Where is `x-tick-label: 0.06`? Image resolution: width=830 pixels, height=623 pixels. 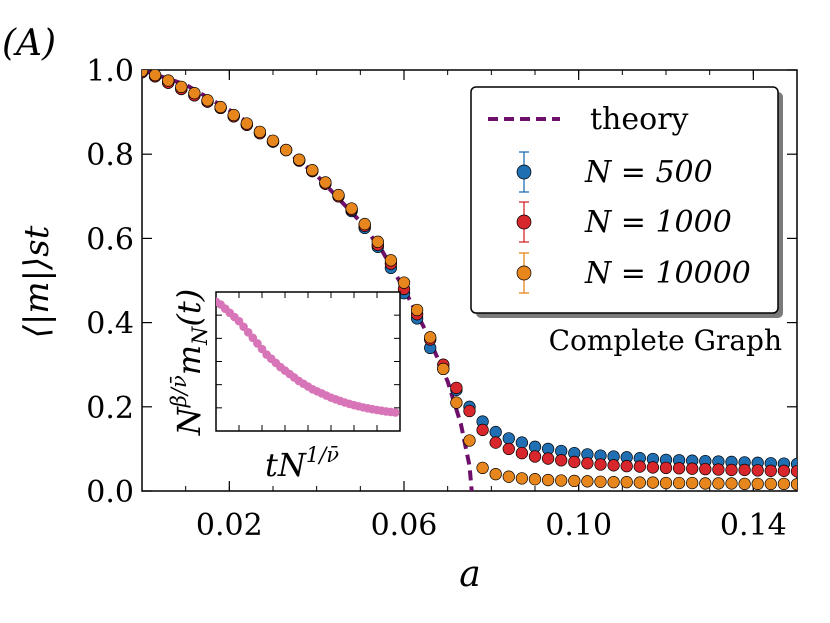
x-tick-label: 0.06 is located at coordinates (404, 525).